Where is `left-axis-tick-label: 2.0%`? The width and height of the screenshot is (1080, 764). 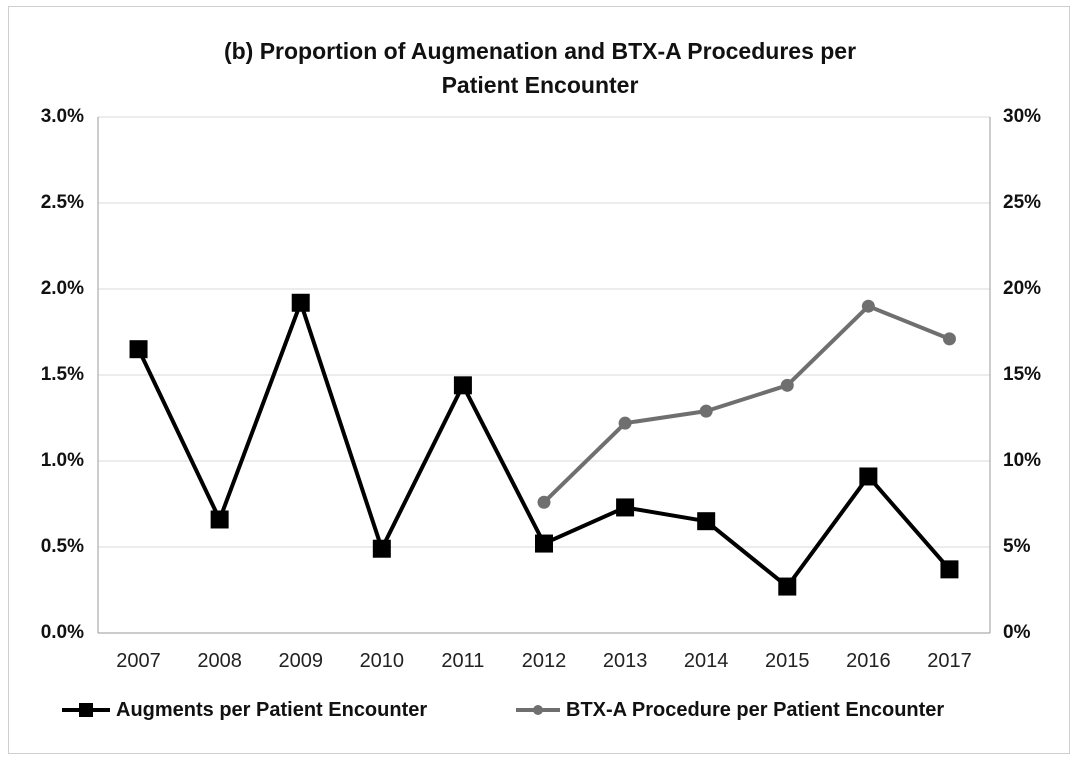
left-axis-tick-label: 2.0% is located at coordinates (62, 288).